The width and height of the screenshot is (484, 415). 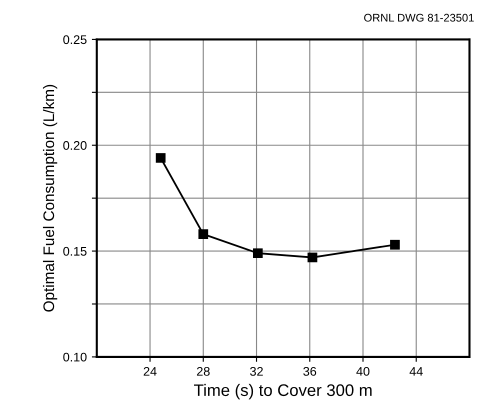 What do you see at coordinates (416, 371) in the screenshot?
I see `x-tick-label: 44` at bounding box center [416, 371].